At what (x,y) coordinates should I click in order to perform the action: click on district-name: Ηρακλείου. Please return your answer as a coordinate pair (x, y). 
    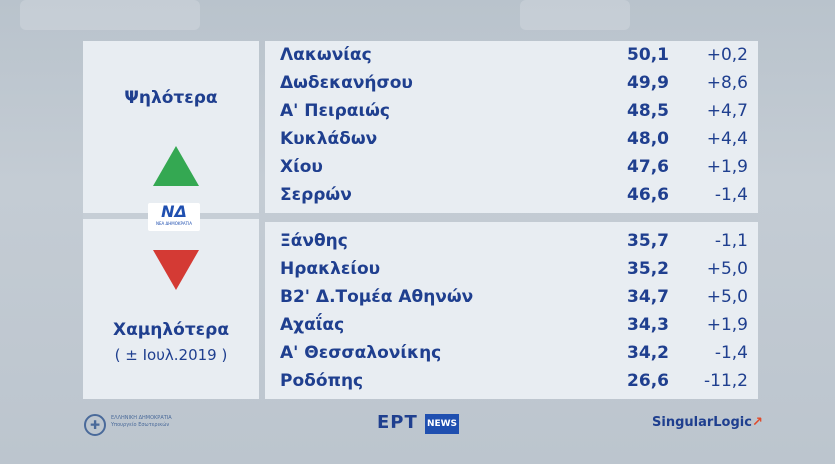
    Looking at the image, I should click on (330, 269).